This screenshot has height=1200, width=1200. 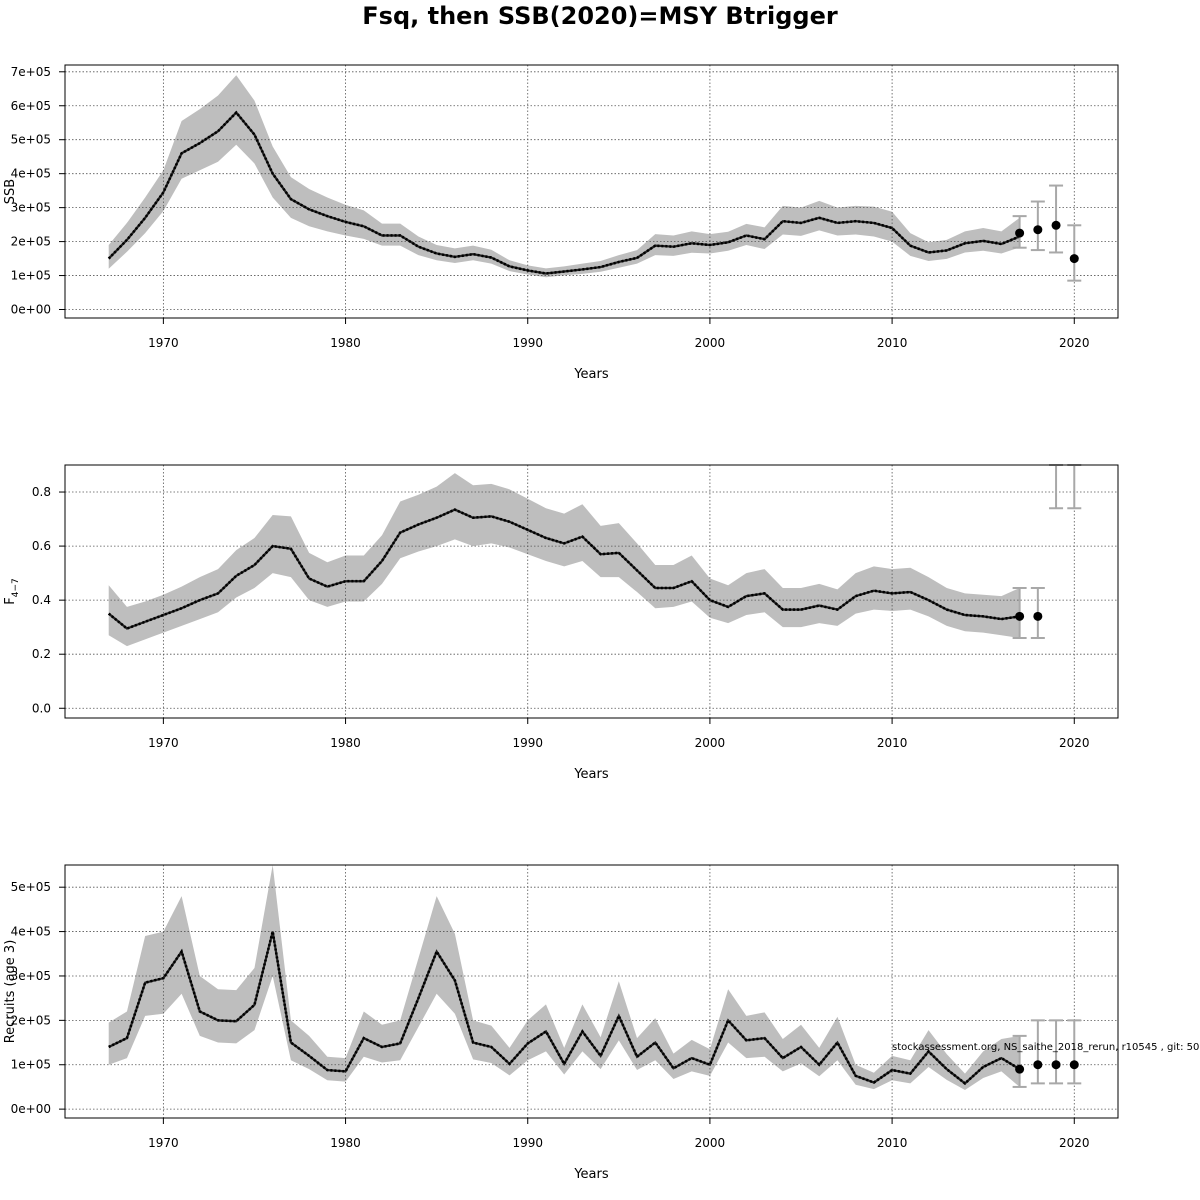 I want to click on y-tick-label: 0.8, so click(x=41, y=492).